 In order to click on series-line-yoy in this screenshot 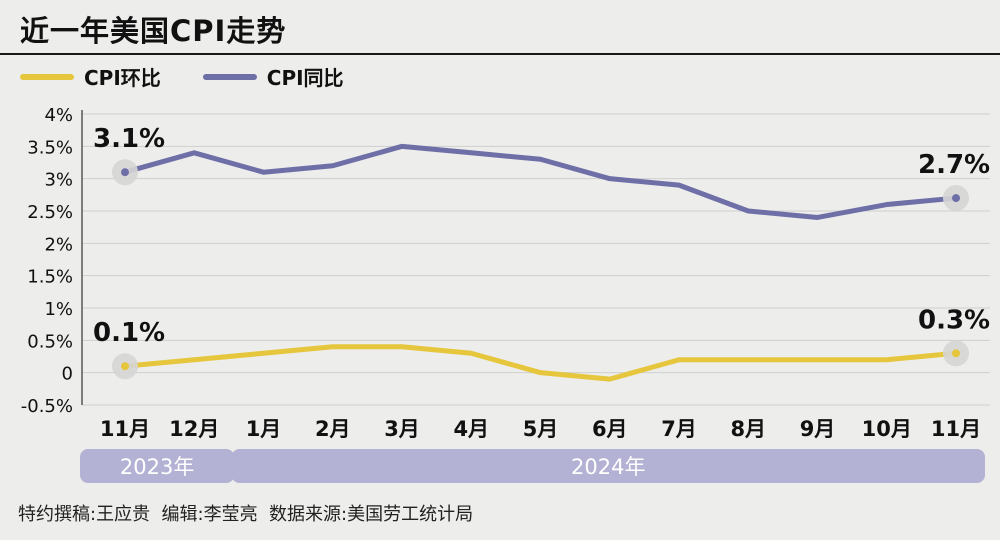, I will do `click(540, 181)`.